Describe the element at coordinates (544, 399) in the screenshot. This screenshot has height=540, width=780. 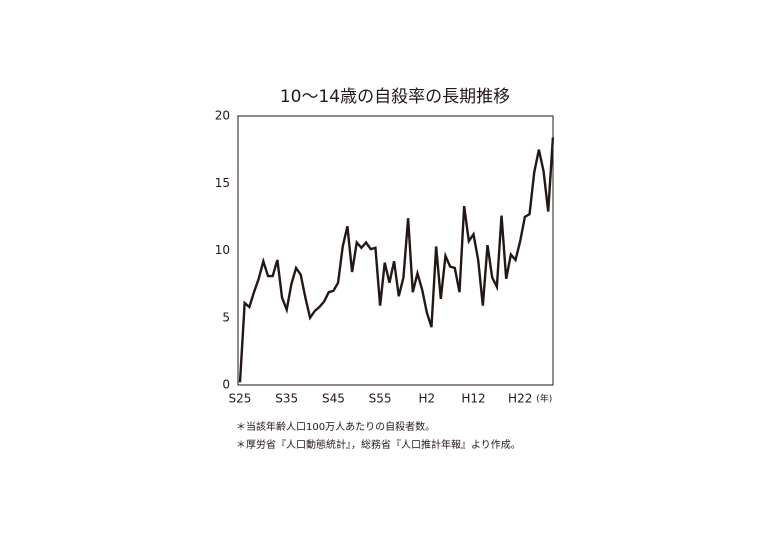
I see `x-unit: (年)` at that location.